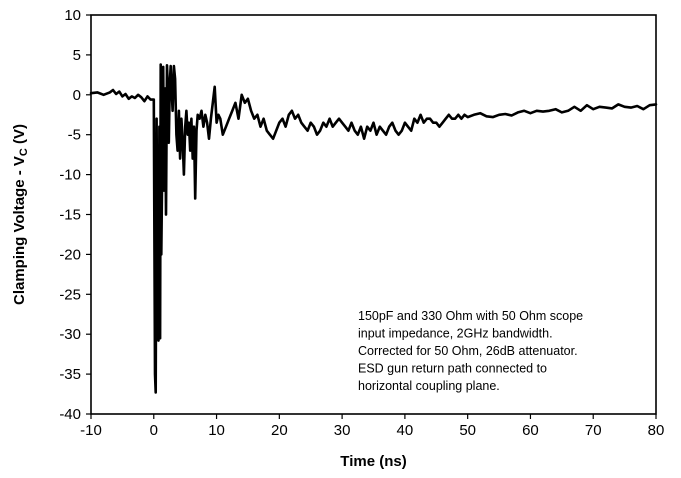  What do you see at coordinates (216, 430) in the screenshot?
I see `x-tick-label: 10` at bounding box center [216, 430].